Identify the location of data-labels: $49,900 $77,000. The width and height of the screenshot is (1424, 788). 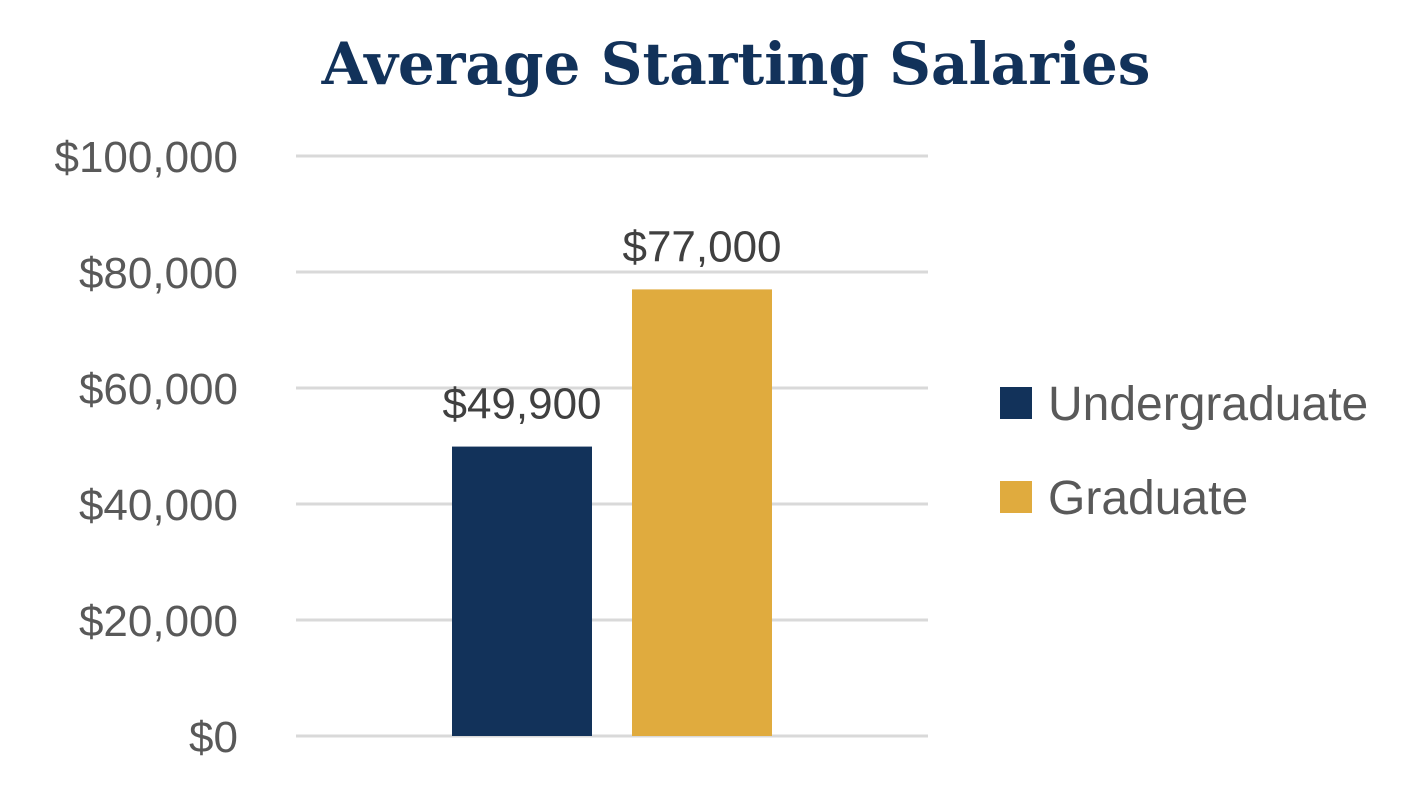
(611, 325).